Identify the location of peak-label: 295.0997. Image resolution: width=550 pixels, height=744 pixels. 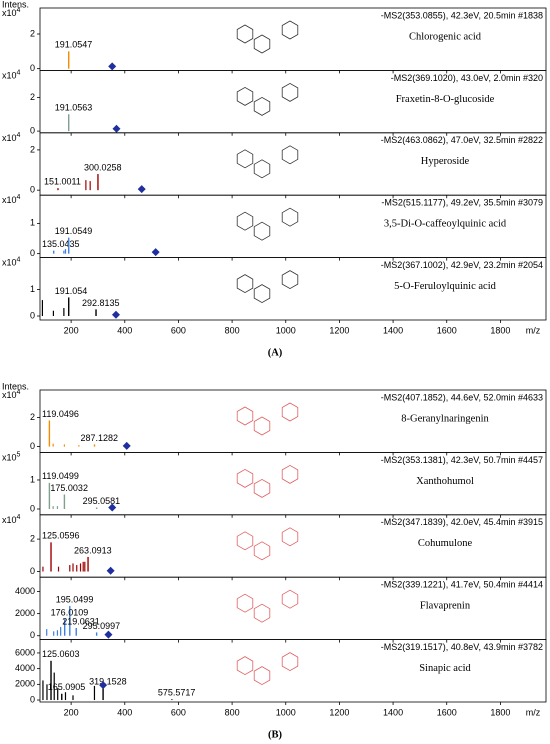
(102, 626).